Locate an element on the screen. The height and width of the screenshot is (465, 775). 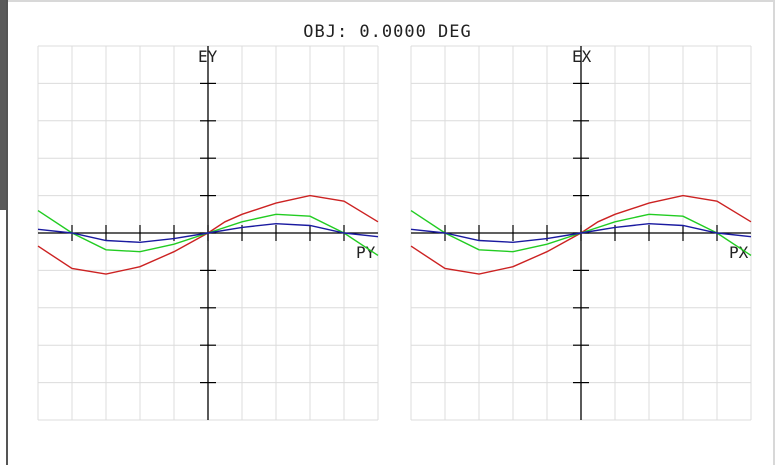
window-right-border is located at coordinates (774, 232).